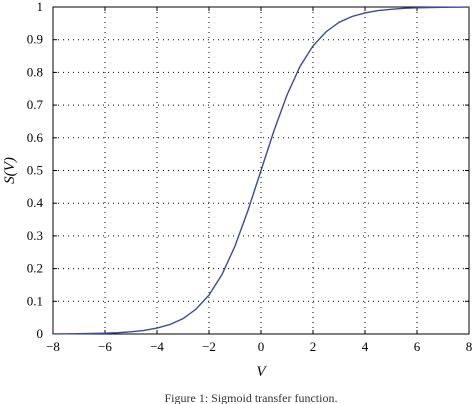 This screenshot has height=404, width=474. What do you see at coordinates (53, 346) in the screenshot?
I see `x-tick-label: −8` at bounding box center [53, 346].